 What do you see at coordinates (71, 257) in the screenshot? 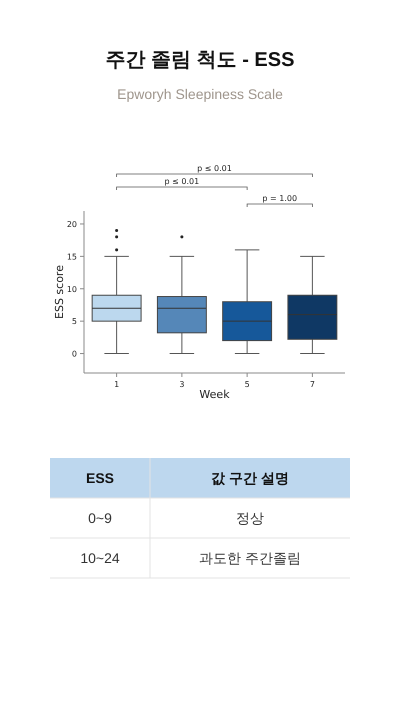
I see `y-tick-label: 15` at bounding box center [71, 257].